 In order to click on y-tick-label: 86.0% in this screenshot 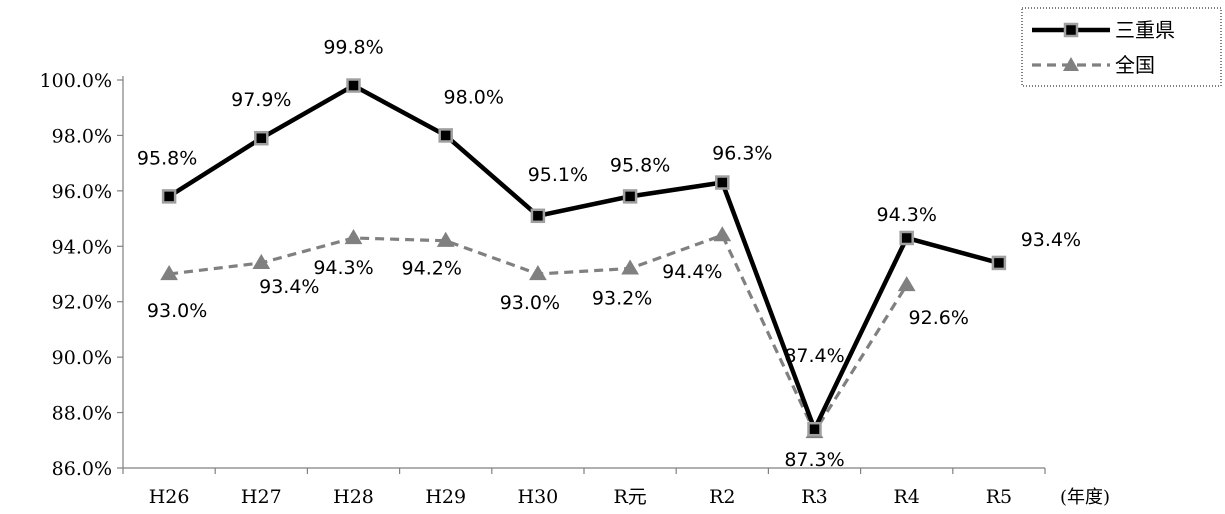, I will do `click(82, 469)`.